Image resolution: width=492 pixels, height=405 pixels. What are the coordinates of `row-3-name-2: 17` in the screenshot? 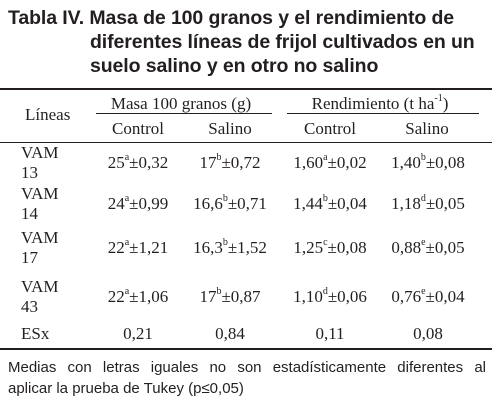 It's located at (29, 257).